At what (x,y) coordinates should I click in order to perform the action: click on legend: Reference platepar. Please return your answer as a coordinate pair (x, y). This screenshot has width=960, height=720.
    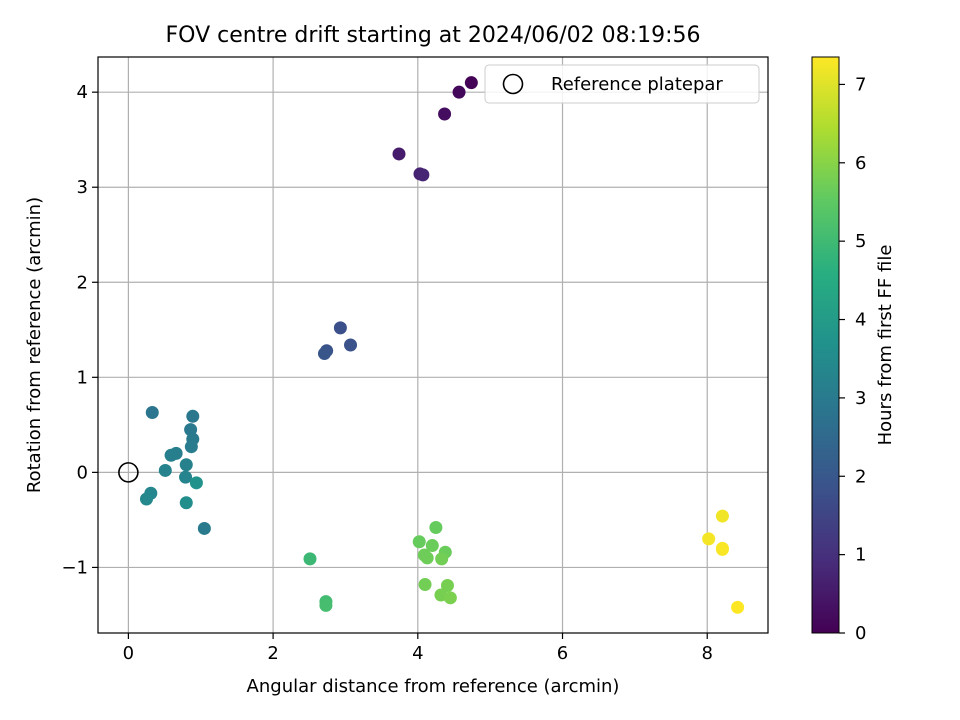
    Looking at the image, I should click on (622, 84).